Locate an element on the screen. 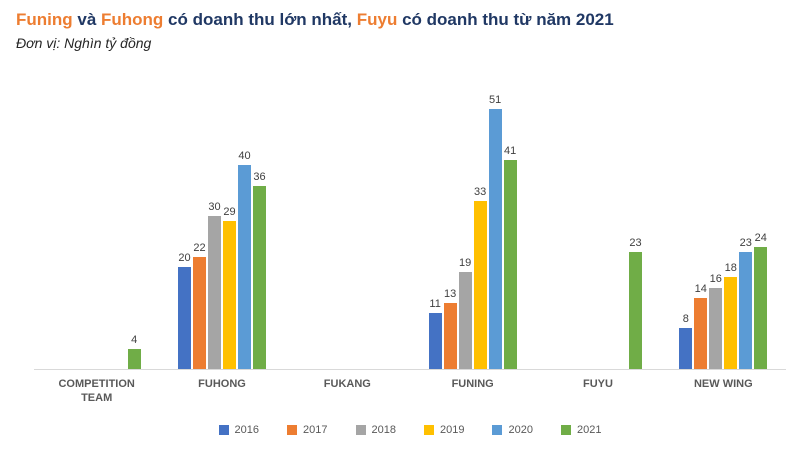  bar-group: 20 22 30 29 40 36 is located at coordinates (221, 229).